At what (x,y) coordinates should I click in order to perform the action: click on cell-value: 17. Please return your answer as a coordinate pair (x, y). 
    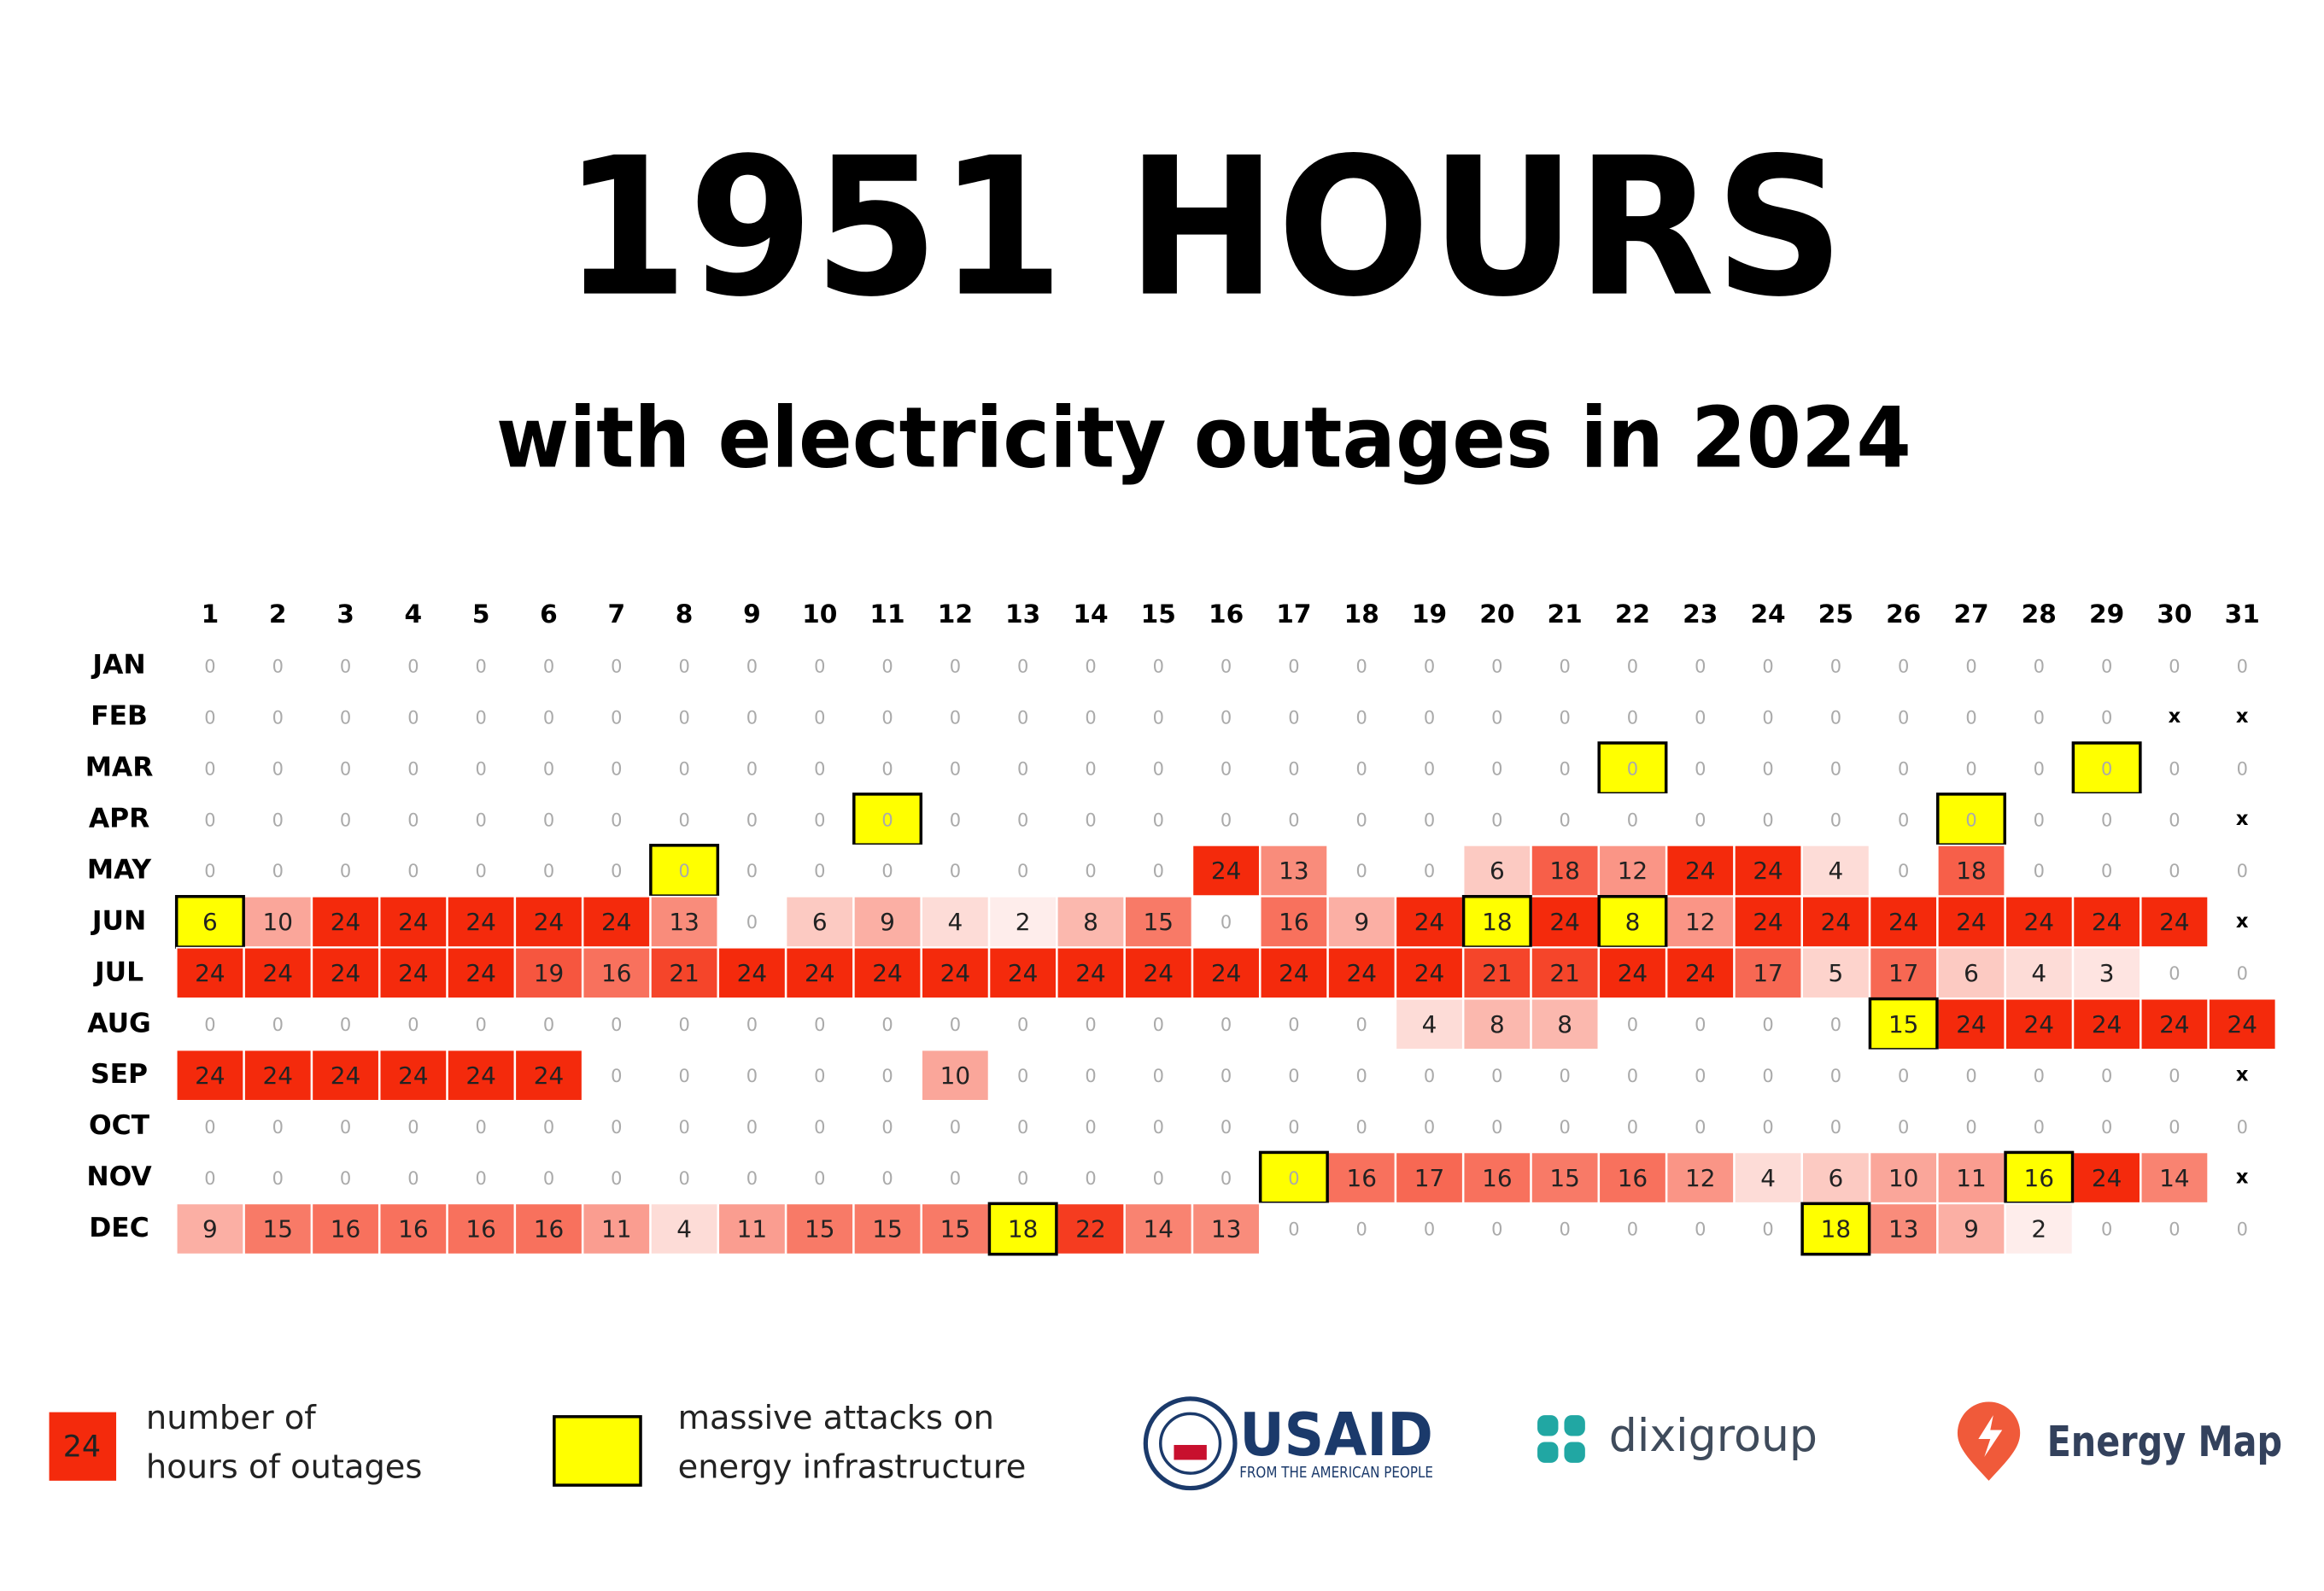
    Looking at the image, I should click on (1904, 973).